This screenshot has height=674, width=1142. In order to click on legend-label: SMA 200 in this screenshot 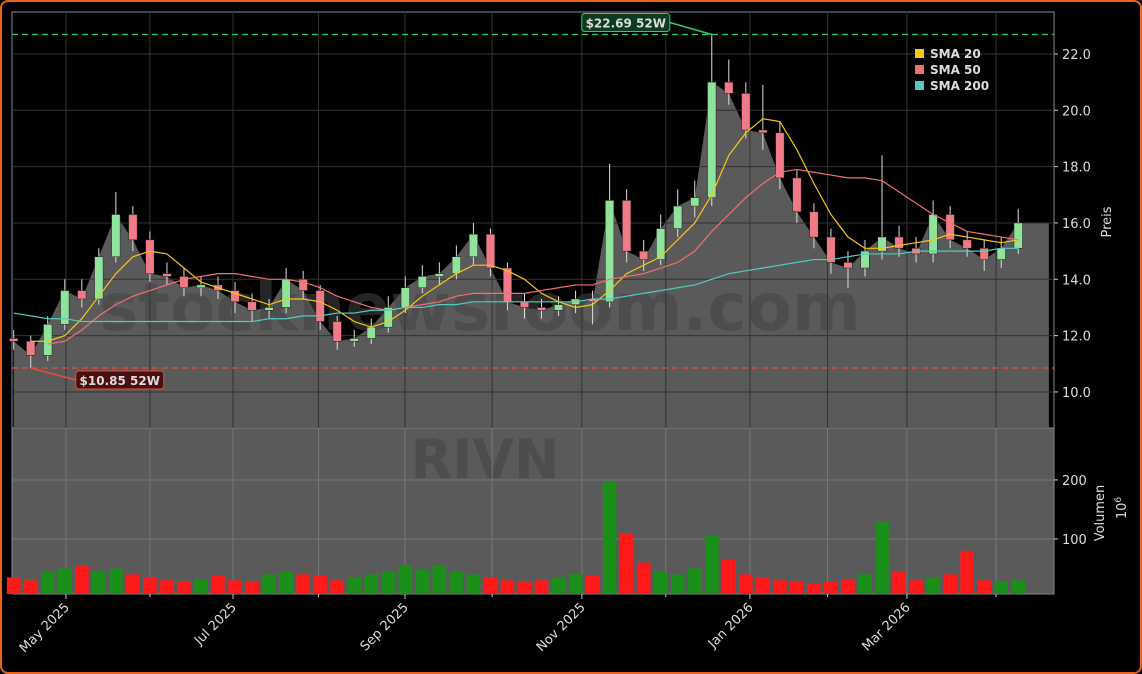, I will do `click(959, 86)`.